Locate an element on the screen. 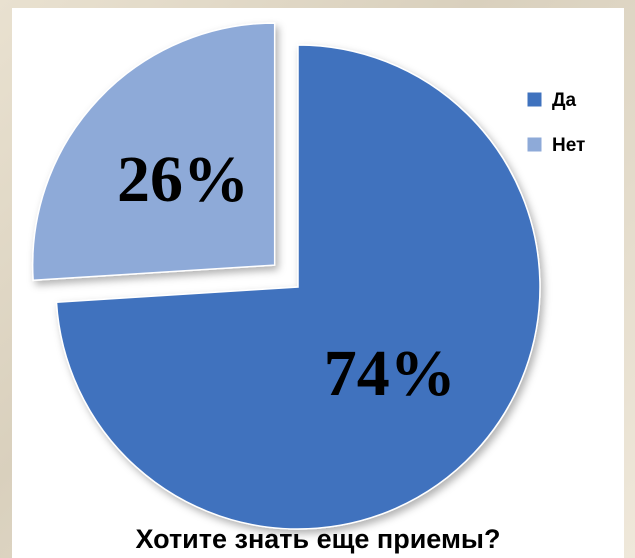 The width and height of the screenshot is (635, 558). legend-label: Да is located at coordinates (564, 100).